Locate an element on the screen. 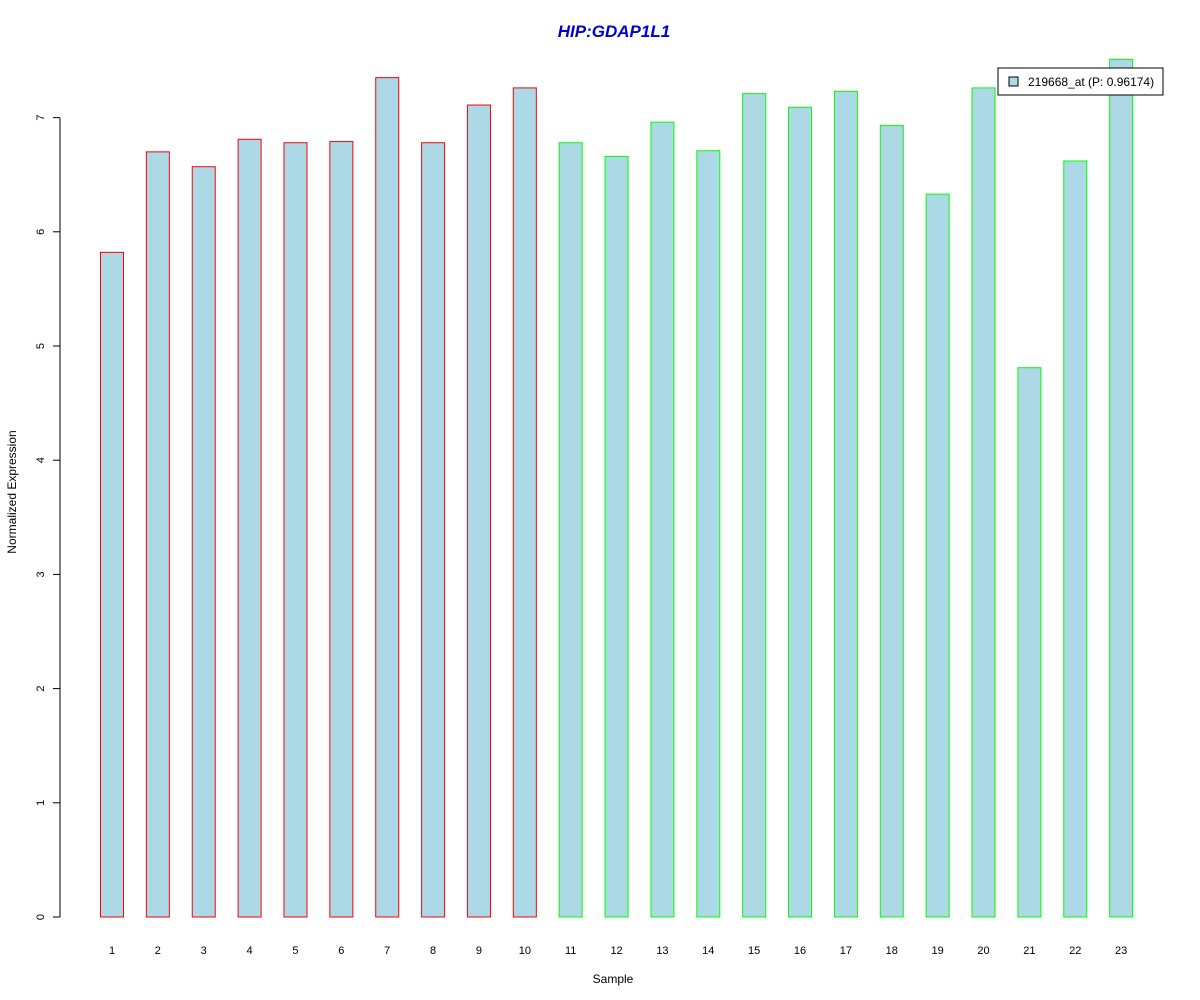  x-tick-label: 5 is located at coordinates (295, 951).